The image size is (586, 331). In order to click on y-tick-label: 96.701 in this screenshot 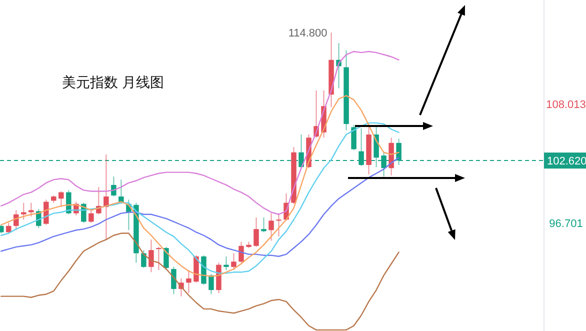, I will do `click(566, 224)`.